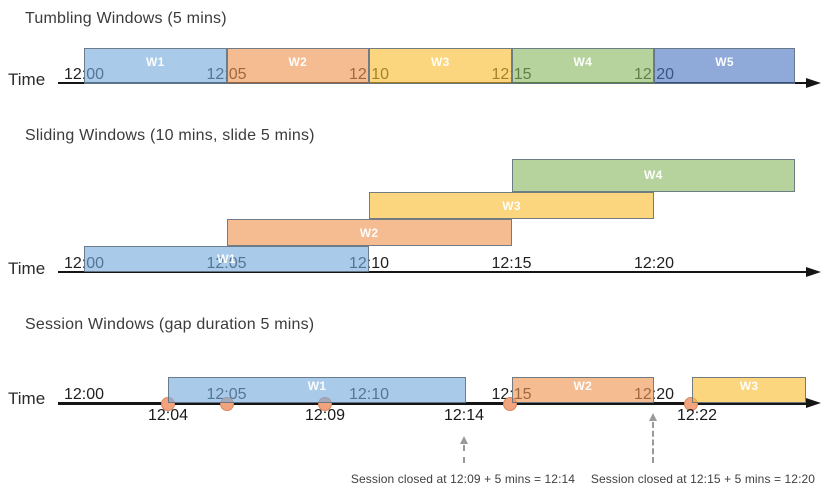  I want to click on section-title-sliding: Sliding Windows (10 mins, slide 5 mins), so click(170, 135).